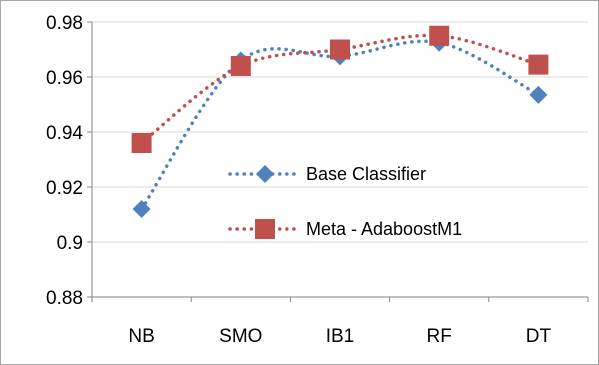  What do you see at coordinates (64, 133) in the screenshot?
I see `y-tick-label: 0.94` at bounding box center [64, 133].